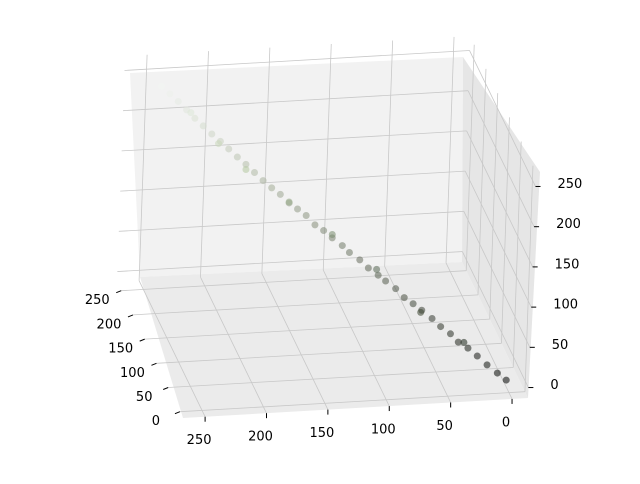 This screenshot has width=640, height=484. I want to click on y-tick-label: 200, so click(109, 324).